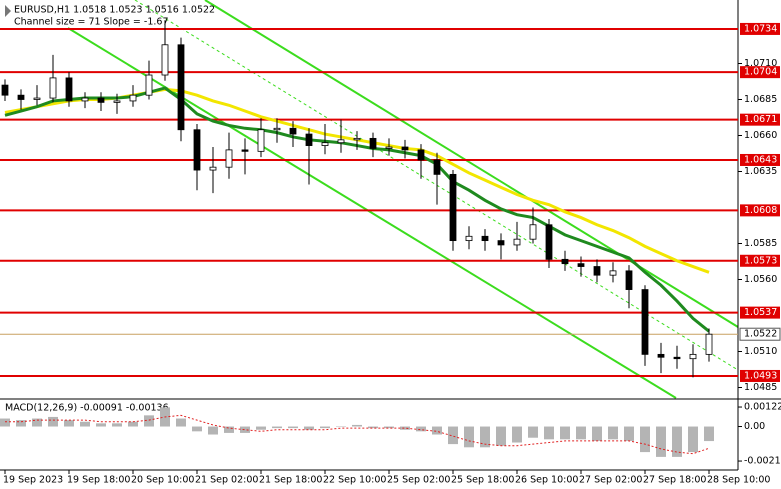  Describe the element at coordinates (33, 480) in the screenshot. I see `x-tick-label: 19 Sep 2023` at that location.